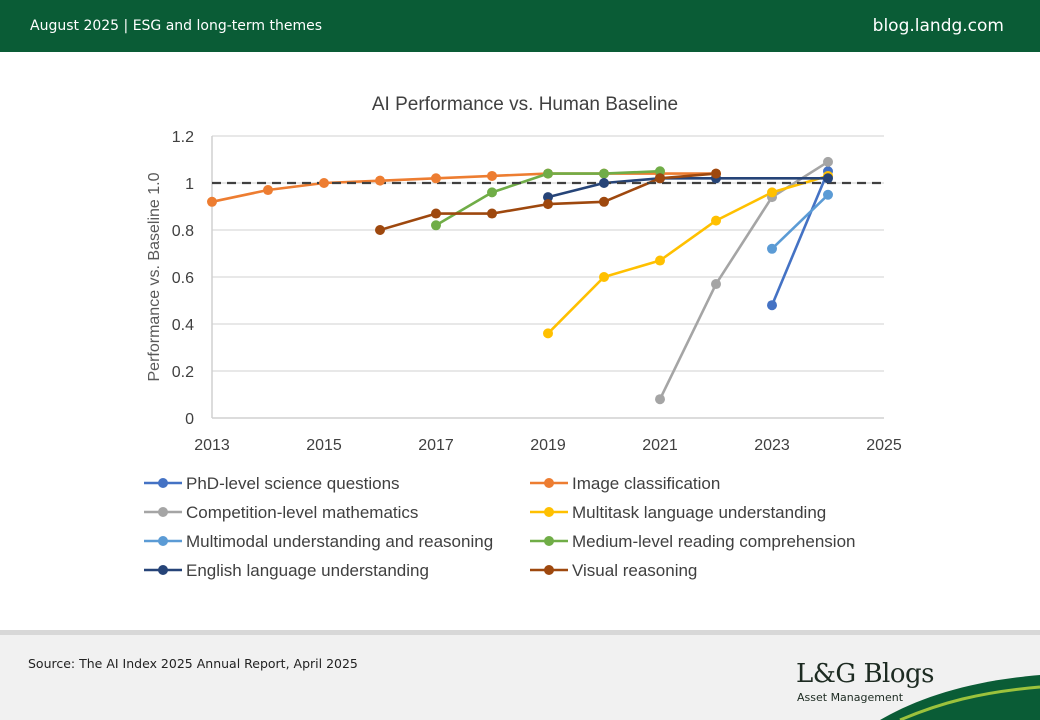  Describe the element at coordinates (183, 372) in the screenshot. I see `y-tick-label: 0.2` at that location.